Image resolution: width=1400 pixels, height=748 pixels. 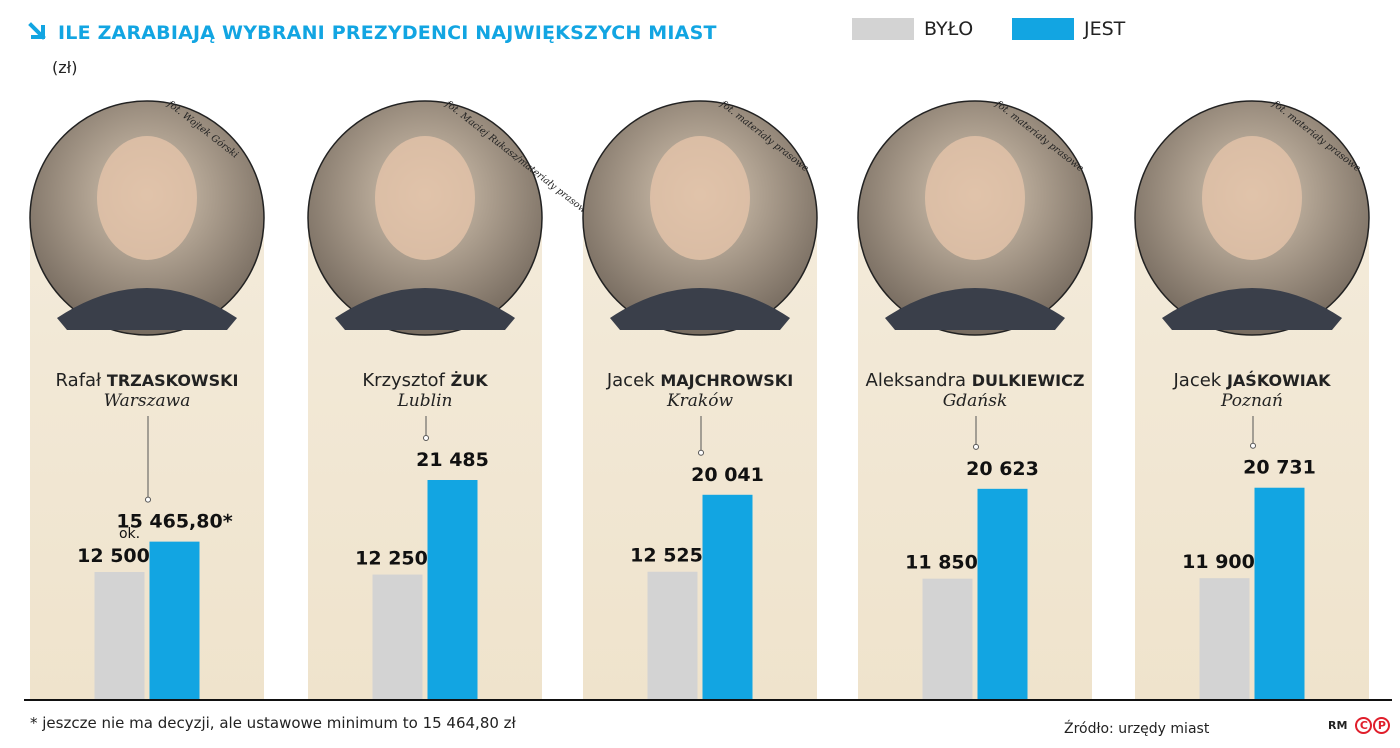 I want to click on city-gdansk: Gdańsk, so click(x=975, y=401).